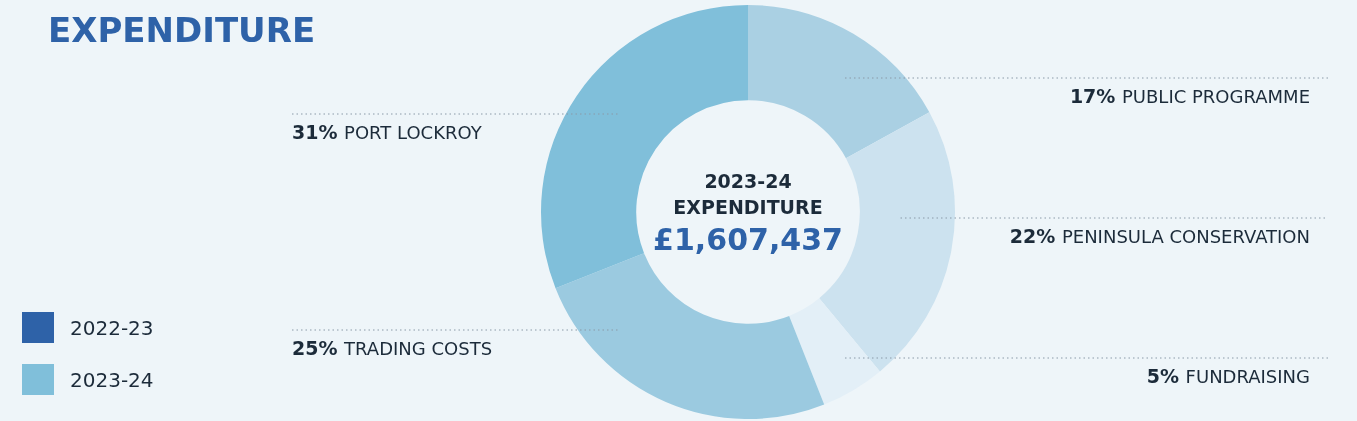  What do you see at coordinates (418, 348) in the screenshot?
I see `slice-label: TRADING COSTS` at bounding box center [418, 348].